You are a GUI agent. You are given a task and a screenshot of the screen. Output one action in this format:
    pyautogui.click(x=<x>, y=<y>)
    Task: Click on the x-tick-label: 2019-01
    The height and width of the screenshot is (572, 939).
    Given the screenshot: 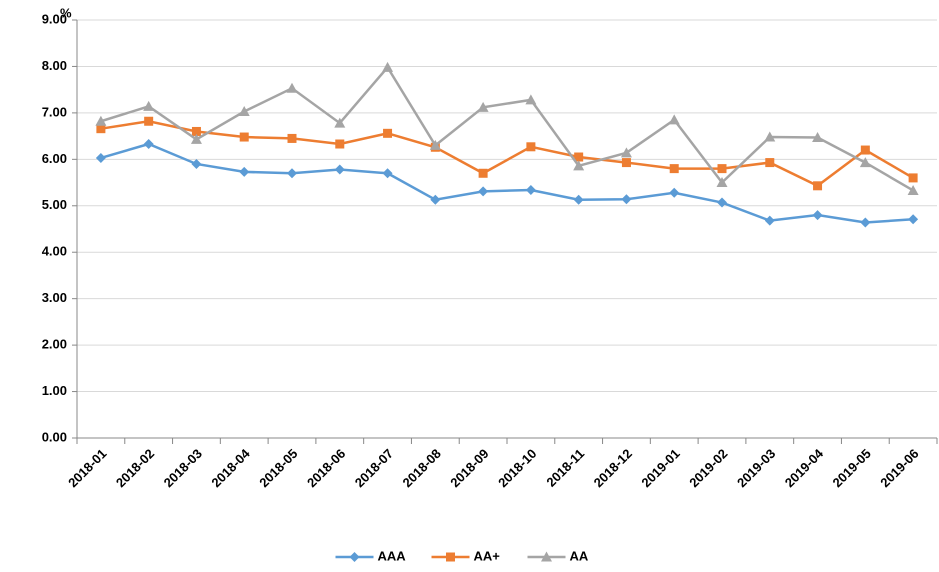 What is the action you would take?
    pyautogui.click(x=660, y=468)
    